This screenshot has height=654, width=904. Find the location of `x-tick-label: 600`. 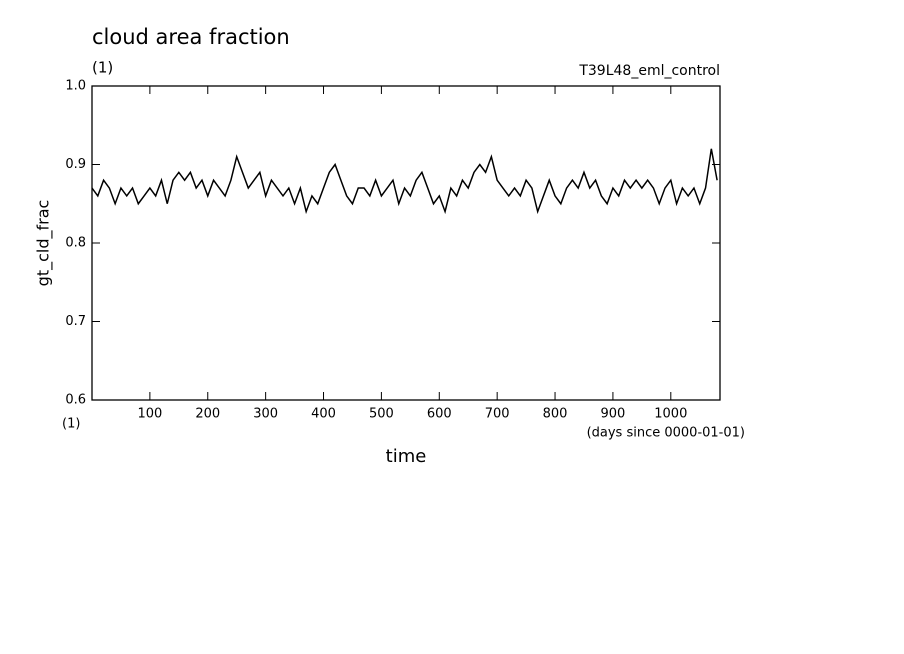

x-tick-label: 600 is located at coordinates (439, 414).